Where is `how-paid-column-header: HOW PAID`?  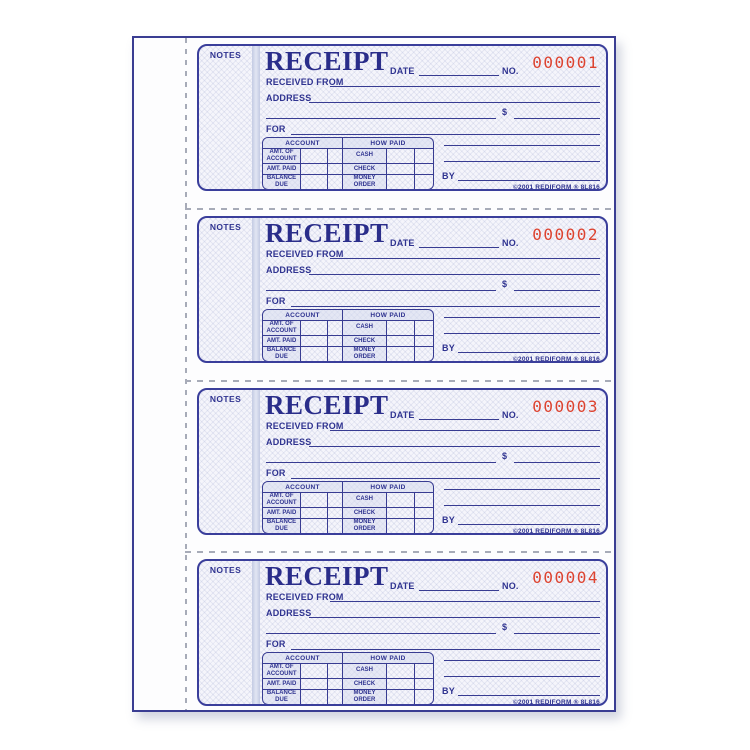 how-paid-column-header: HOW PAID is located at coordinates (388, 658).